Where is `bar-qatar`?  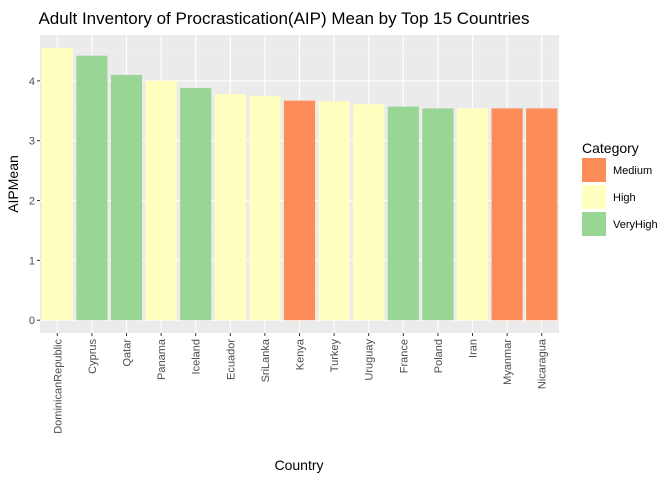 bar-qatar is located at coordinates (126, 197).